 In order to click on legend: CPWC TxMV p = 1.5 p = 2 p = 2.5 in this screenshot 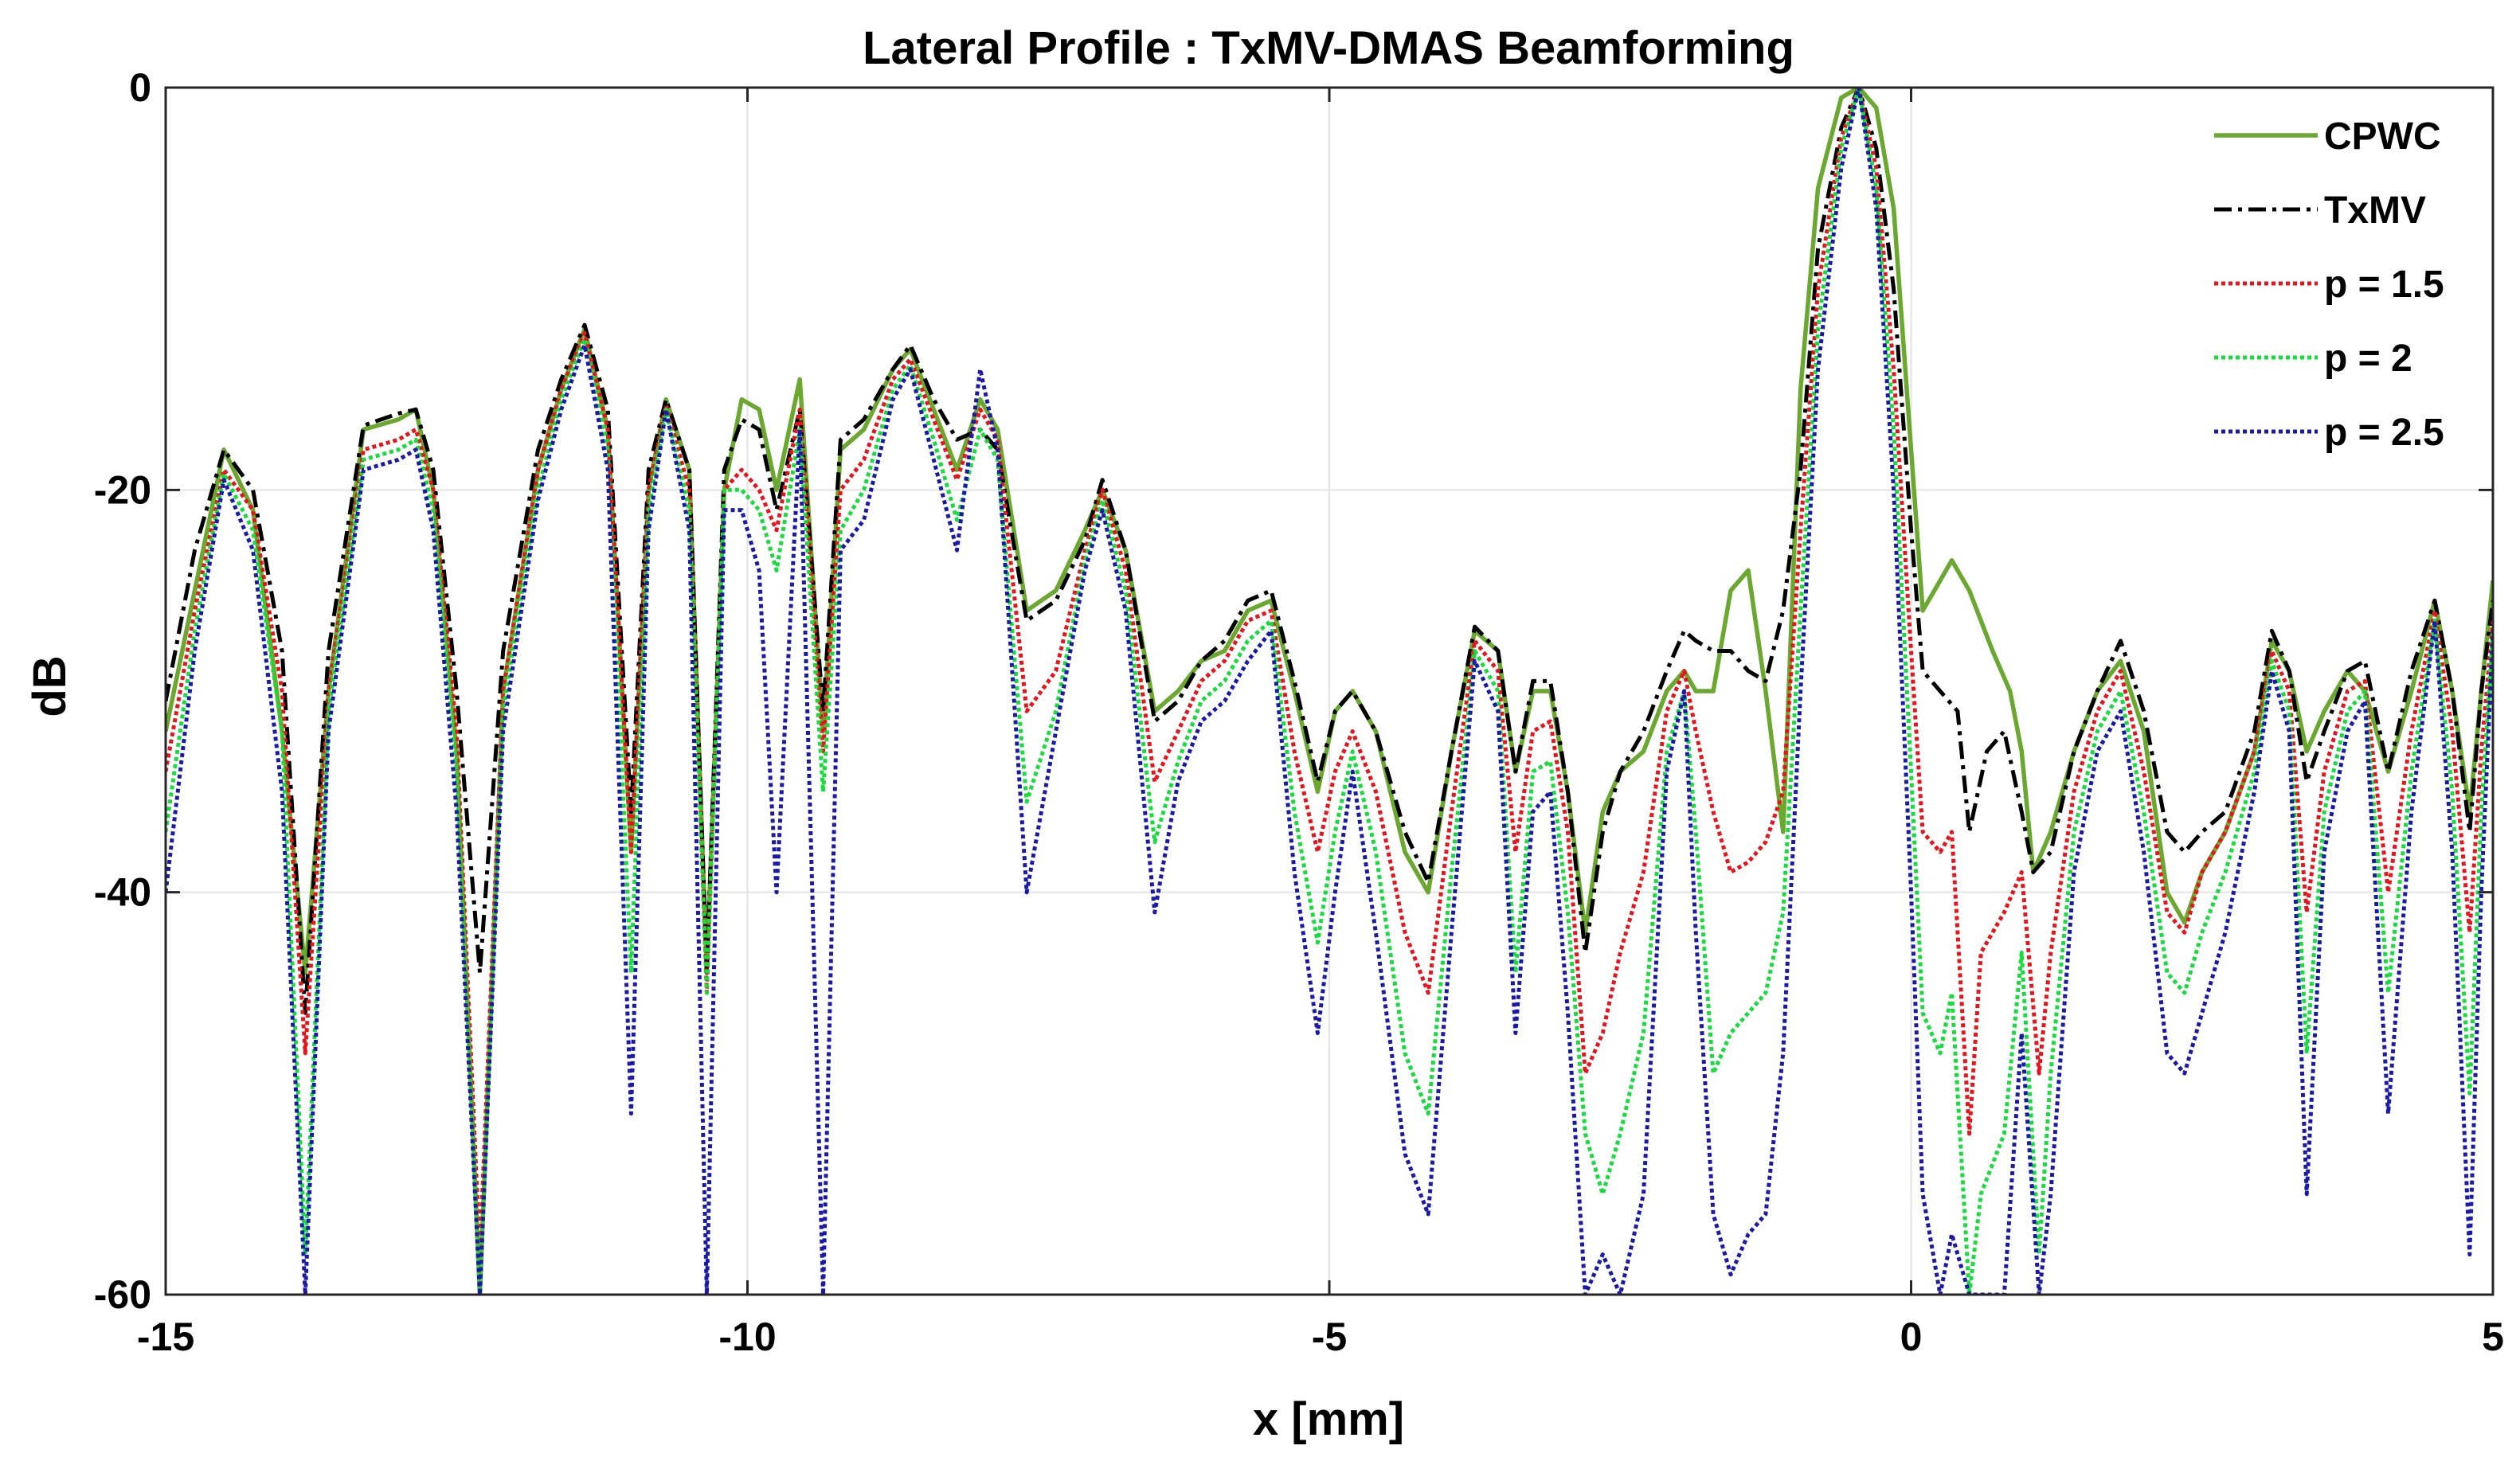, I will do `click(2329, 284)`.